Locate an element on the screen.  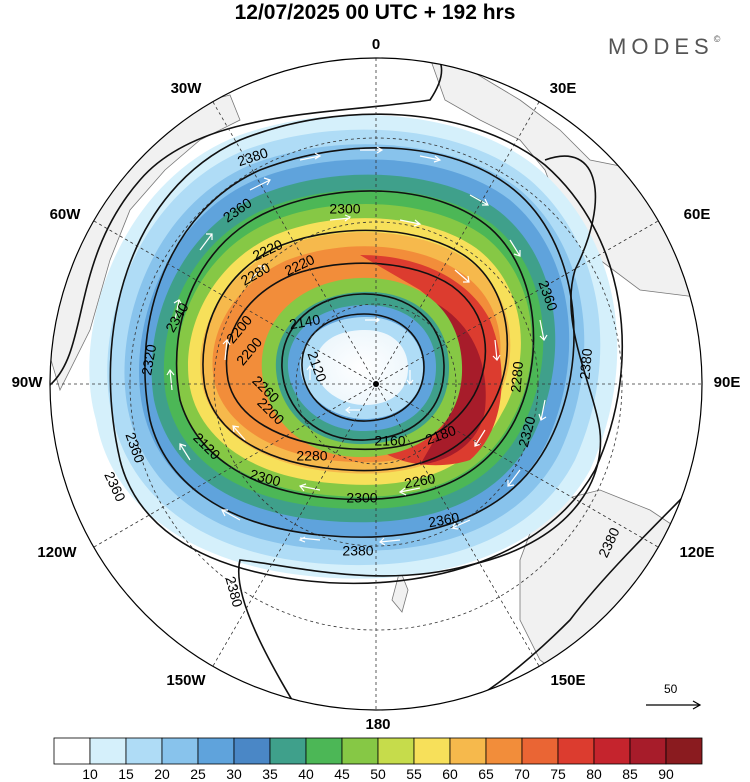
longitude-label-60e: 60E is located at coordinates (697, 214).